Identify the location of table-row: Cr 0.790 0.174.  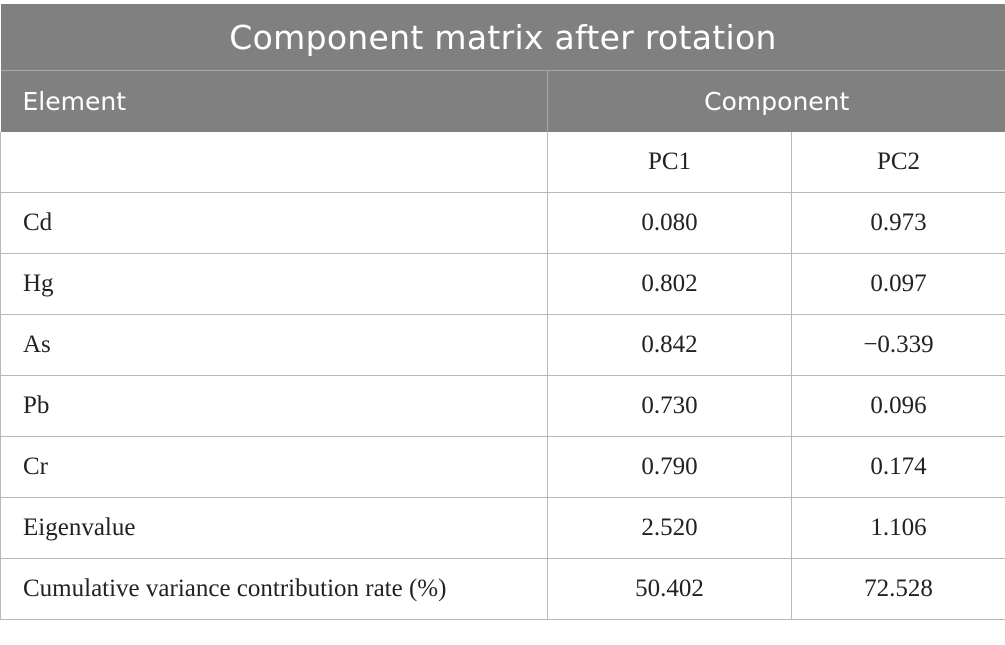
(502, 467).